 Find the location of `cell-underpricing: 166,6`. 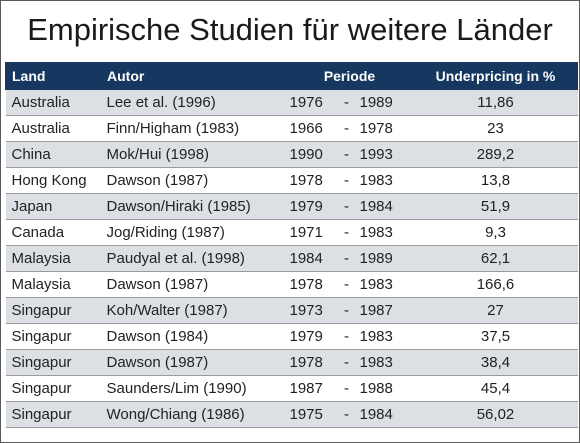

cell-underpricing: 166,6 is located at coordinates (495, 284).